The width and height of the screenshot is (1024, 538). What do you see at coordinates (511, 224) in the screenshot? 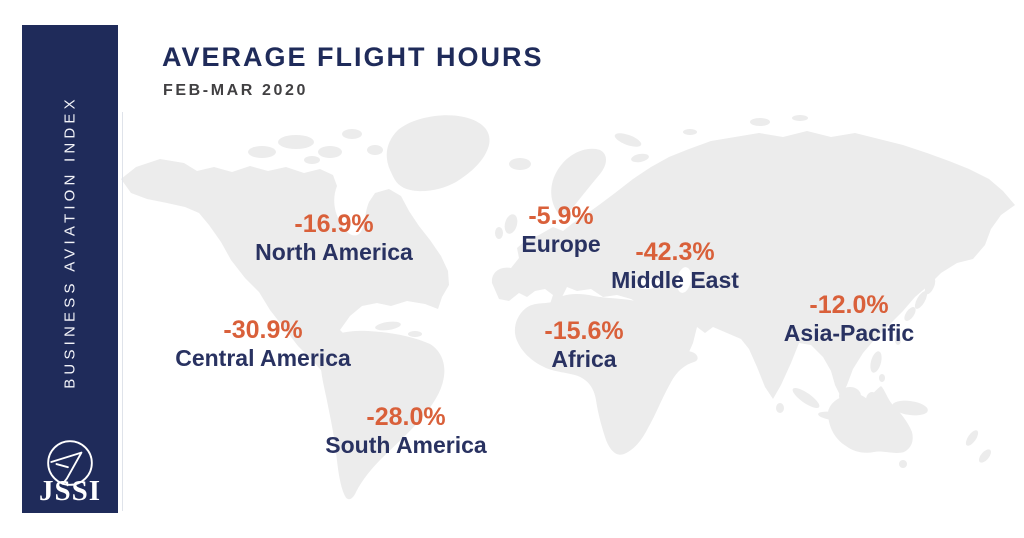
I see `great-britain-landmass` at bounding box center [511, 224].